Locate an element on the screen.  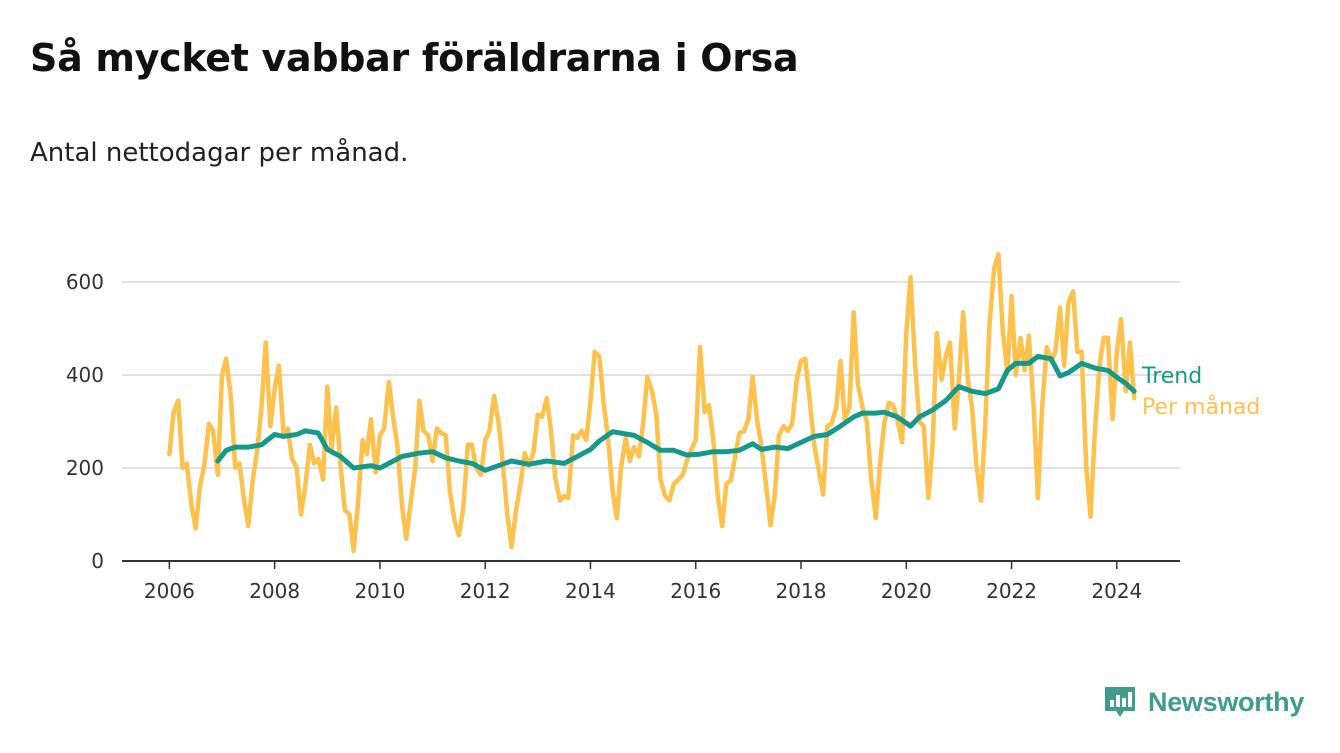
x-tick-label: 2008 is located at coordinates (274, 591).